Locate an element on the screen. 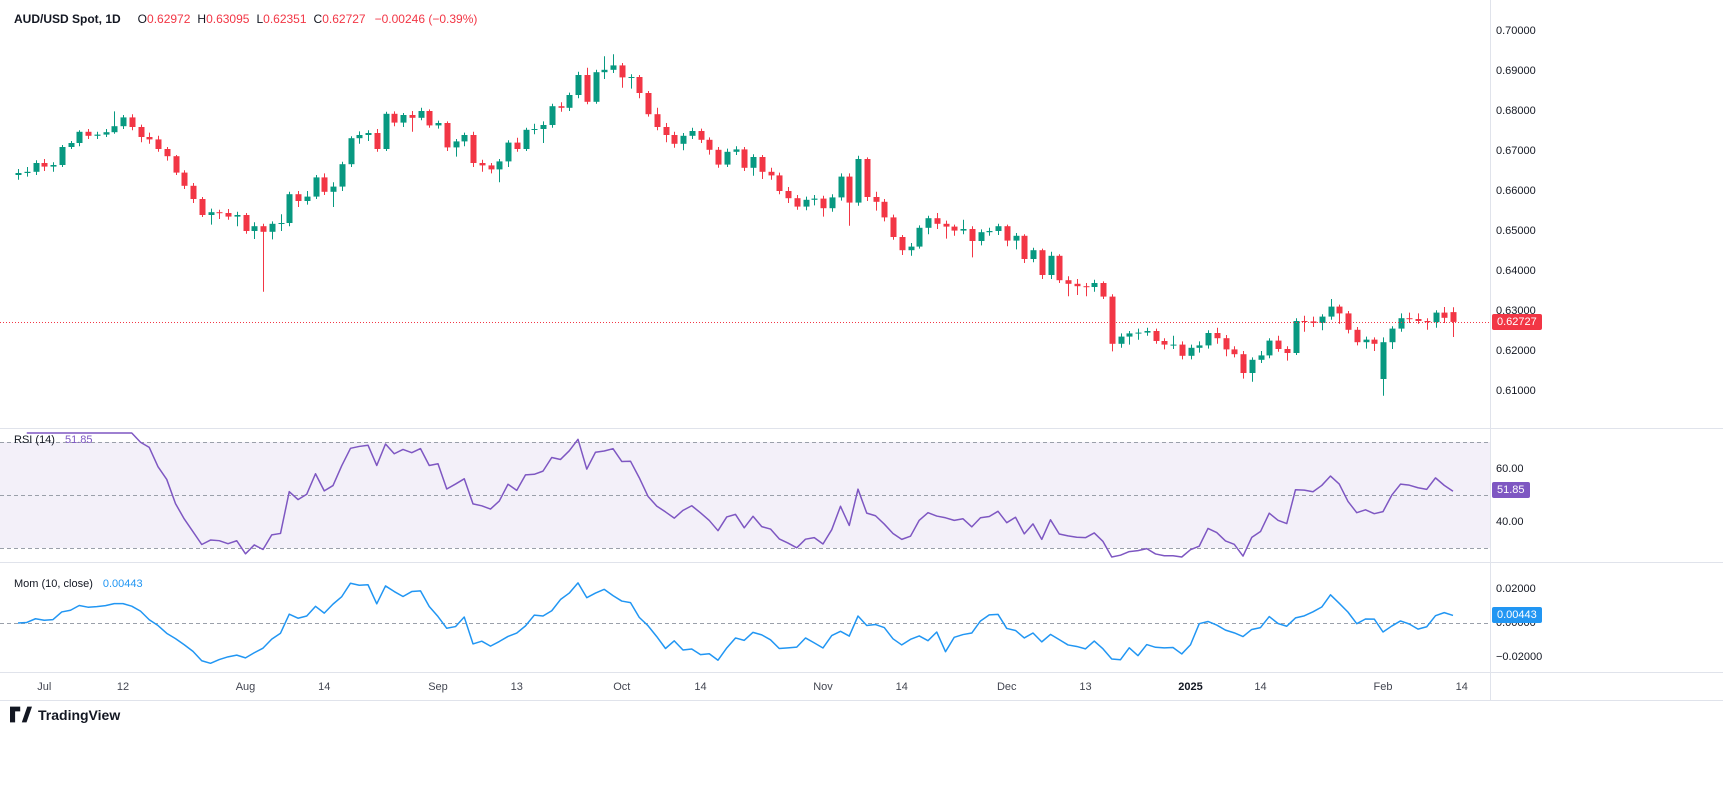 This screenshot has height=803, width=1723. mom-value-badge: 0.00443 is located at coordinates (1517, 615).